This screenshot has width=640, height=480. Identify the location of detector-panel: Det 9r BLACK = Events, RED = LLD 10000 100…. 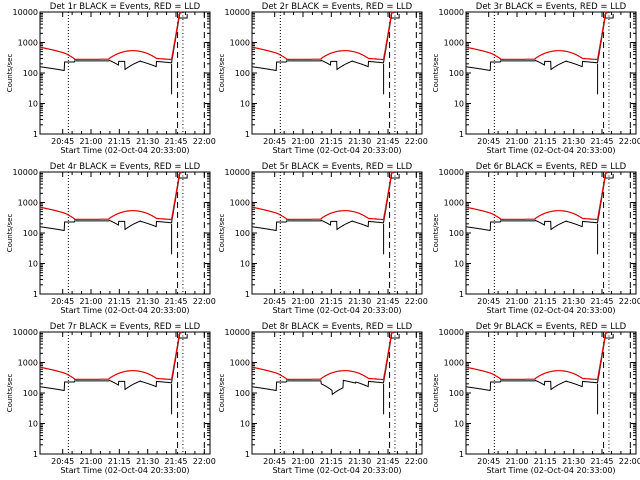
(536, 398).